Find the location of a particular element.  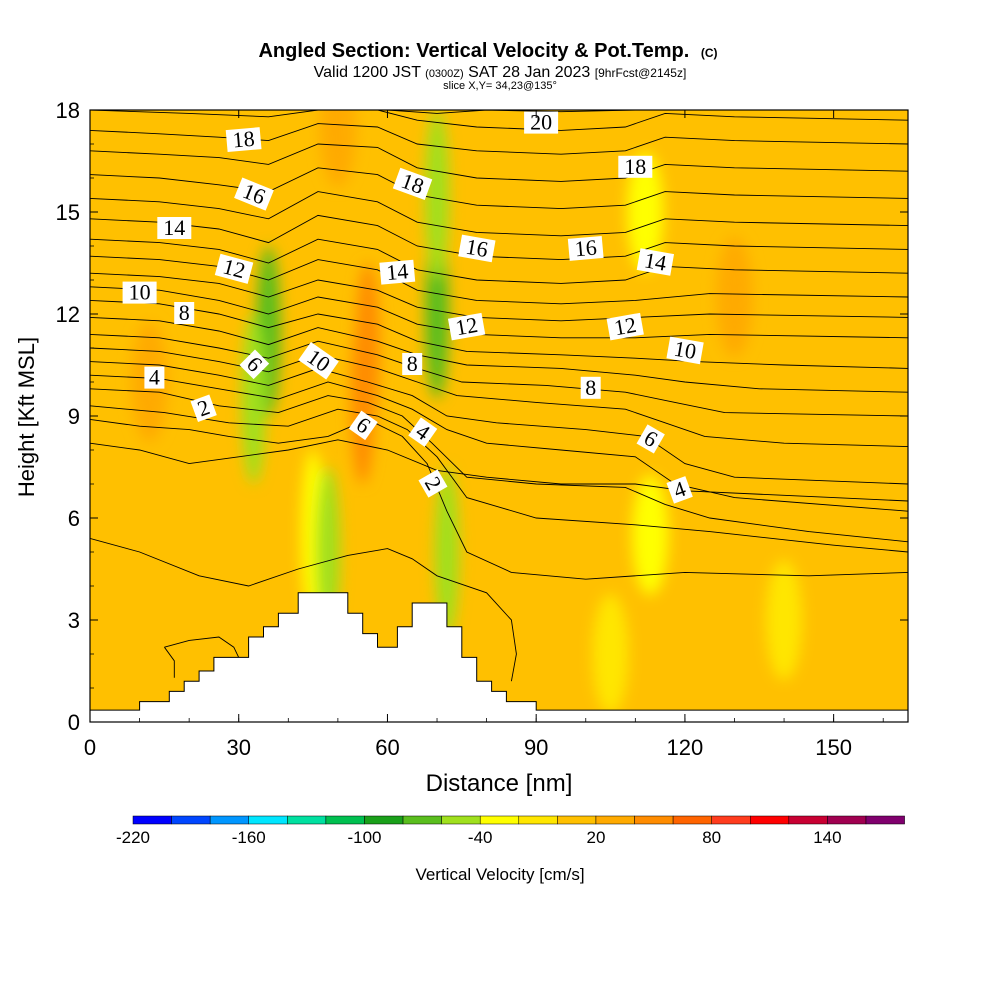

colorbar-ticks: -220 -160 -100 -40 20 80 140 is located at coordinates (479, 837).